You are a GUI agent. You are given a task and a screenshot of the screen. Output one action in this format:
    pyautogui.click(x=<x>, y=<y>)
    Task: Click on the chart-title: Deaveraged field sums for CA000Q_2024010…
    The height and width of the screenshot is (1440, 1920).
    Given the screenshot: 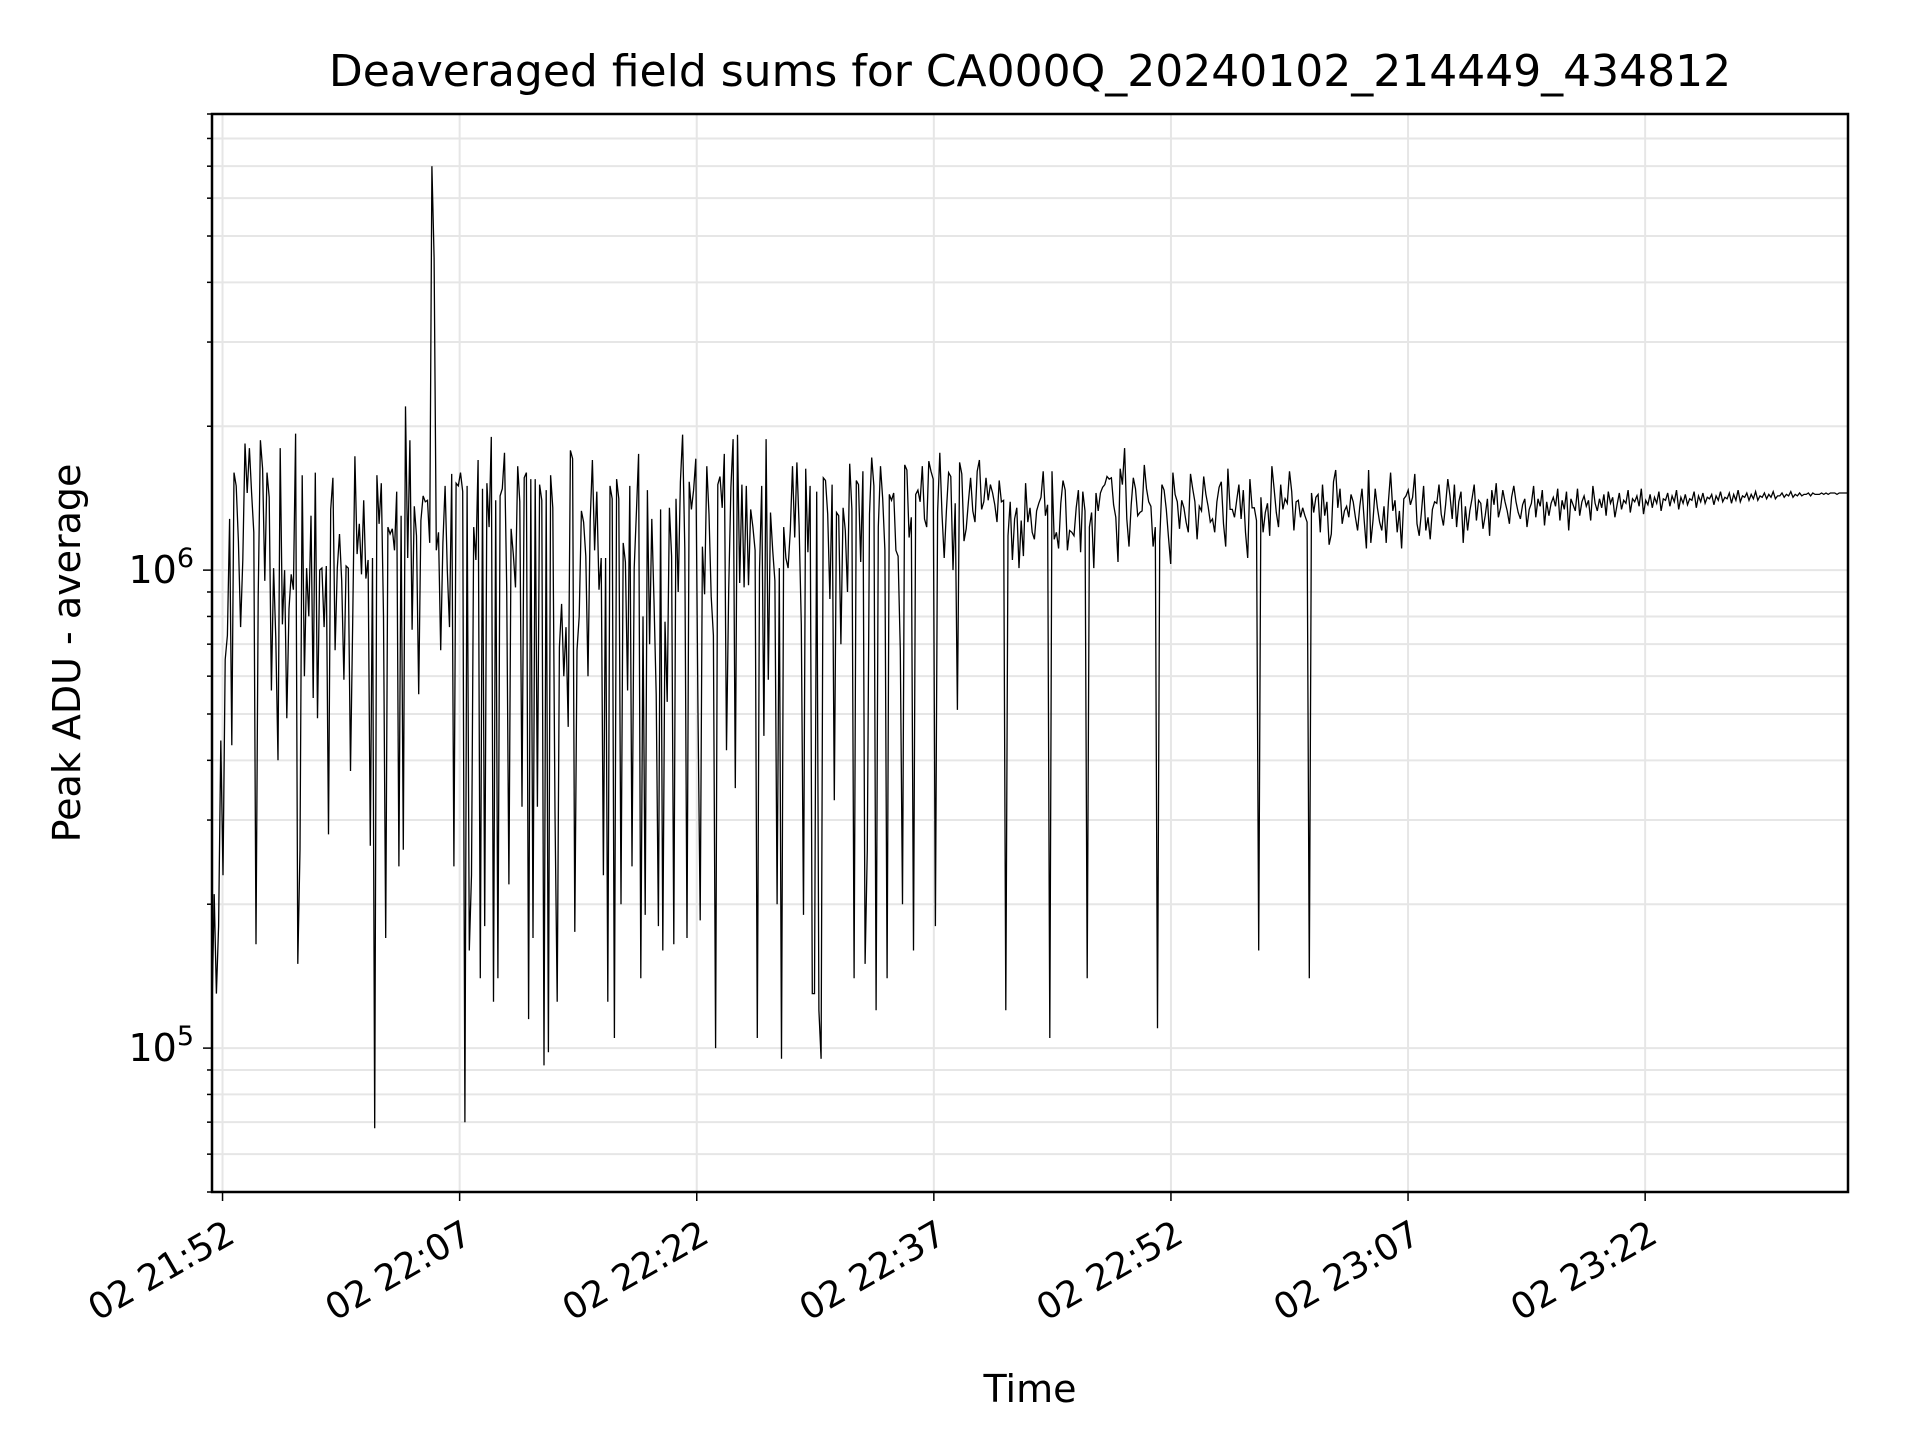 What is the action you would take?
    pyautogui.click(x=1030, y=71)
    